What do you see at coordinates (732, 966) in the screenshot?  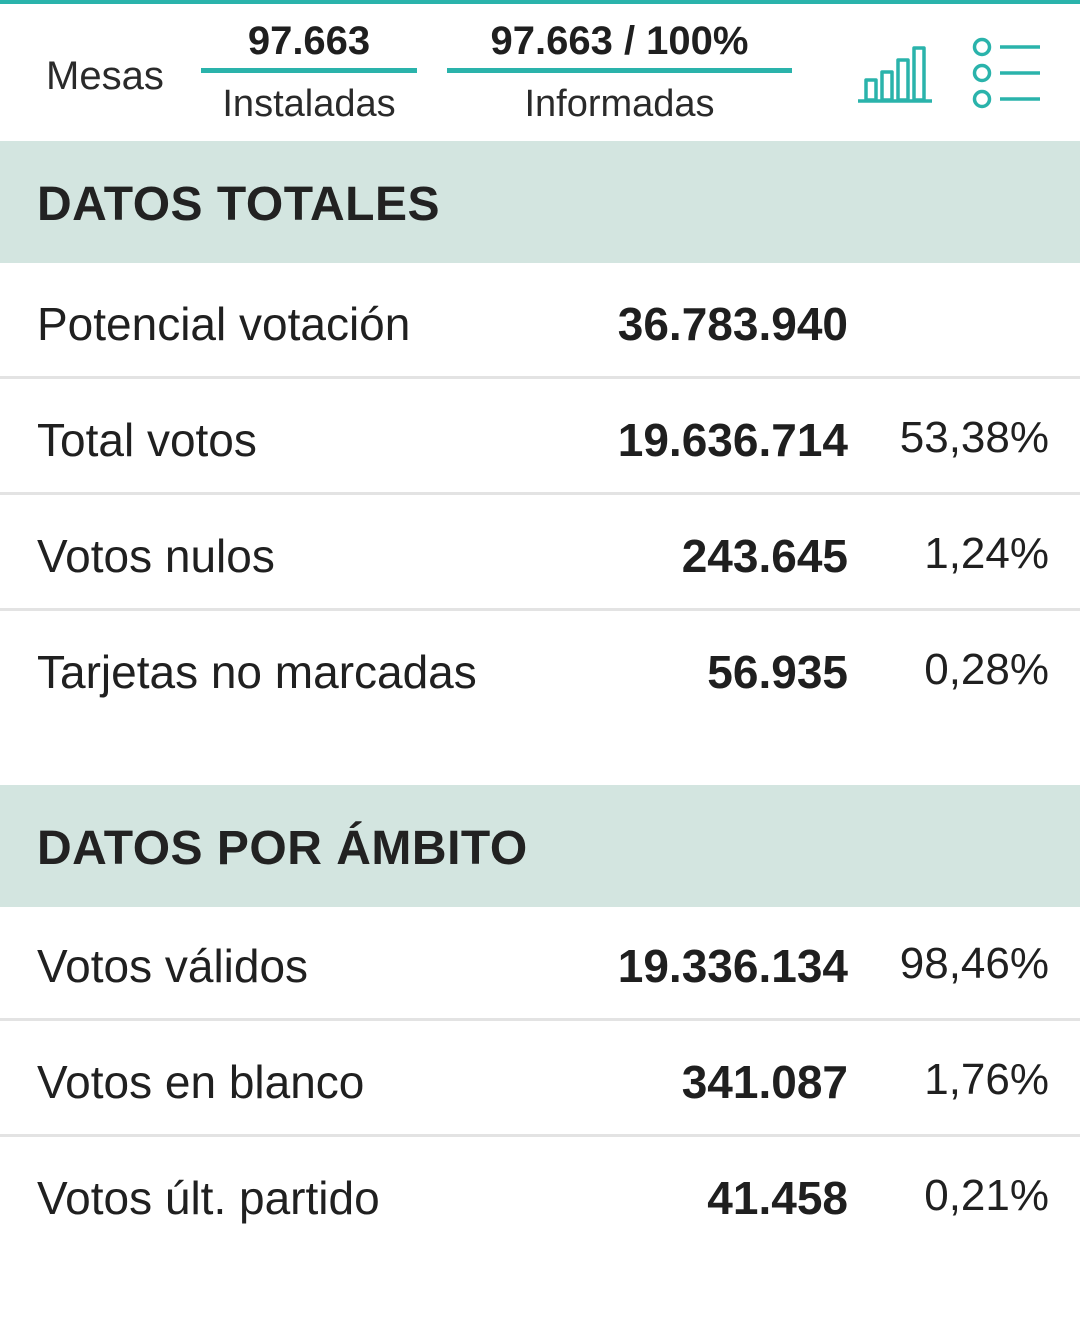 I see `row-value: 19.336.134` at bounding box center [732, 966].